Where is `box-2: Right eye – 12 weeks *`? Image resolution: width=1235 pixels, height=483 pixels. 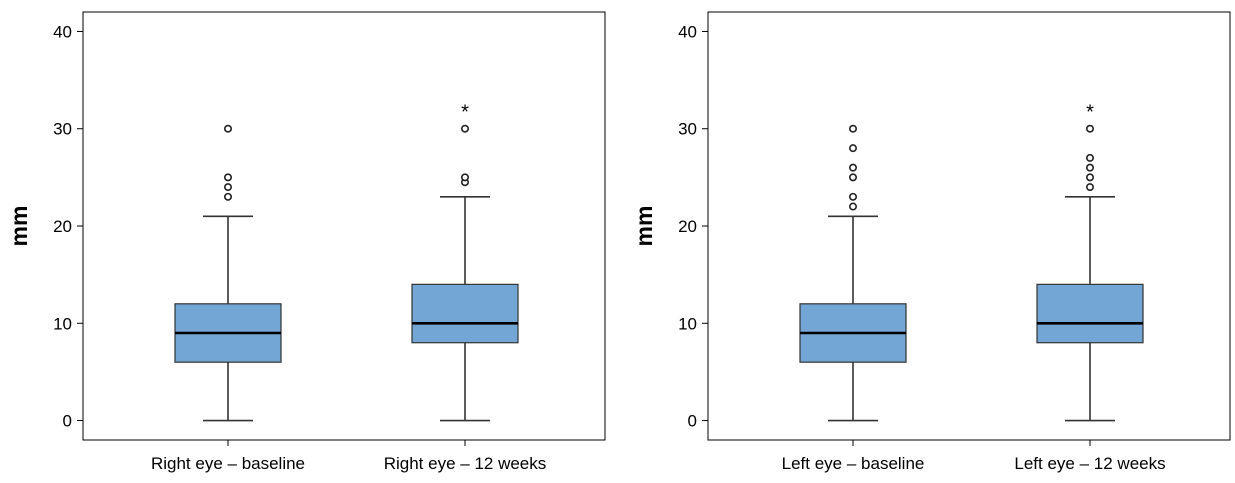
box-2: Right eye – 12 weeks * is located at coordinates (465, 287).